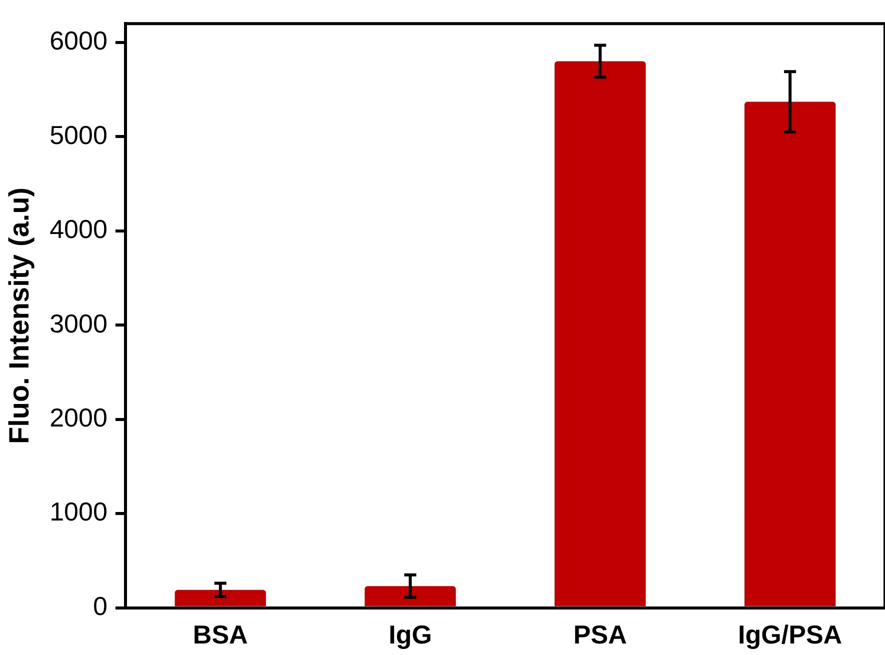 This screenshot has width=885, height=655. Describe the element at coordinates (100, 605) in the screenshot. I see `y-tick-label: 0` at that location.